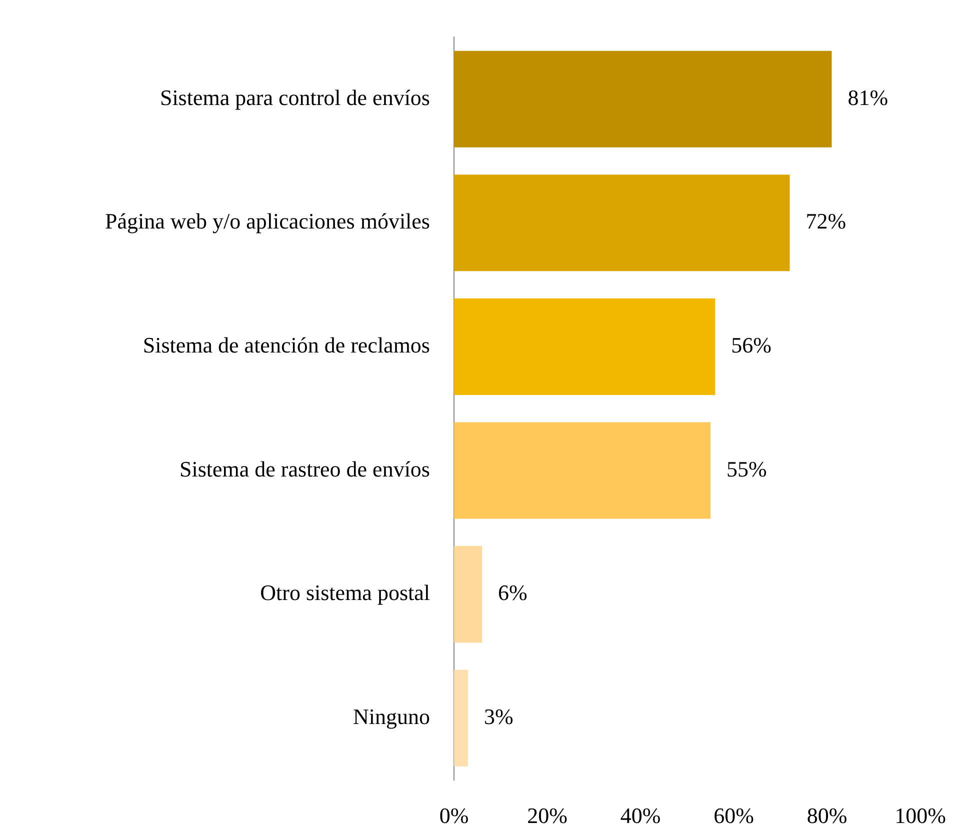 The image size is (970, 833). What do you see at coordinates (286, 345) in the screenshot?
I see `y-tick-label: Sistema de atención de reclamos` at bounding box center [286, 345].